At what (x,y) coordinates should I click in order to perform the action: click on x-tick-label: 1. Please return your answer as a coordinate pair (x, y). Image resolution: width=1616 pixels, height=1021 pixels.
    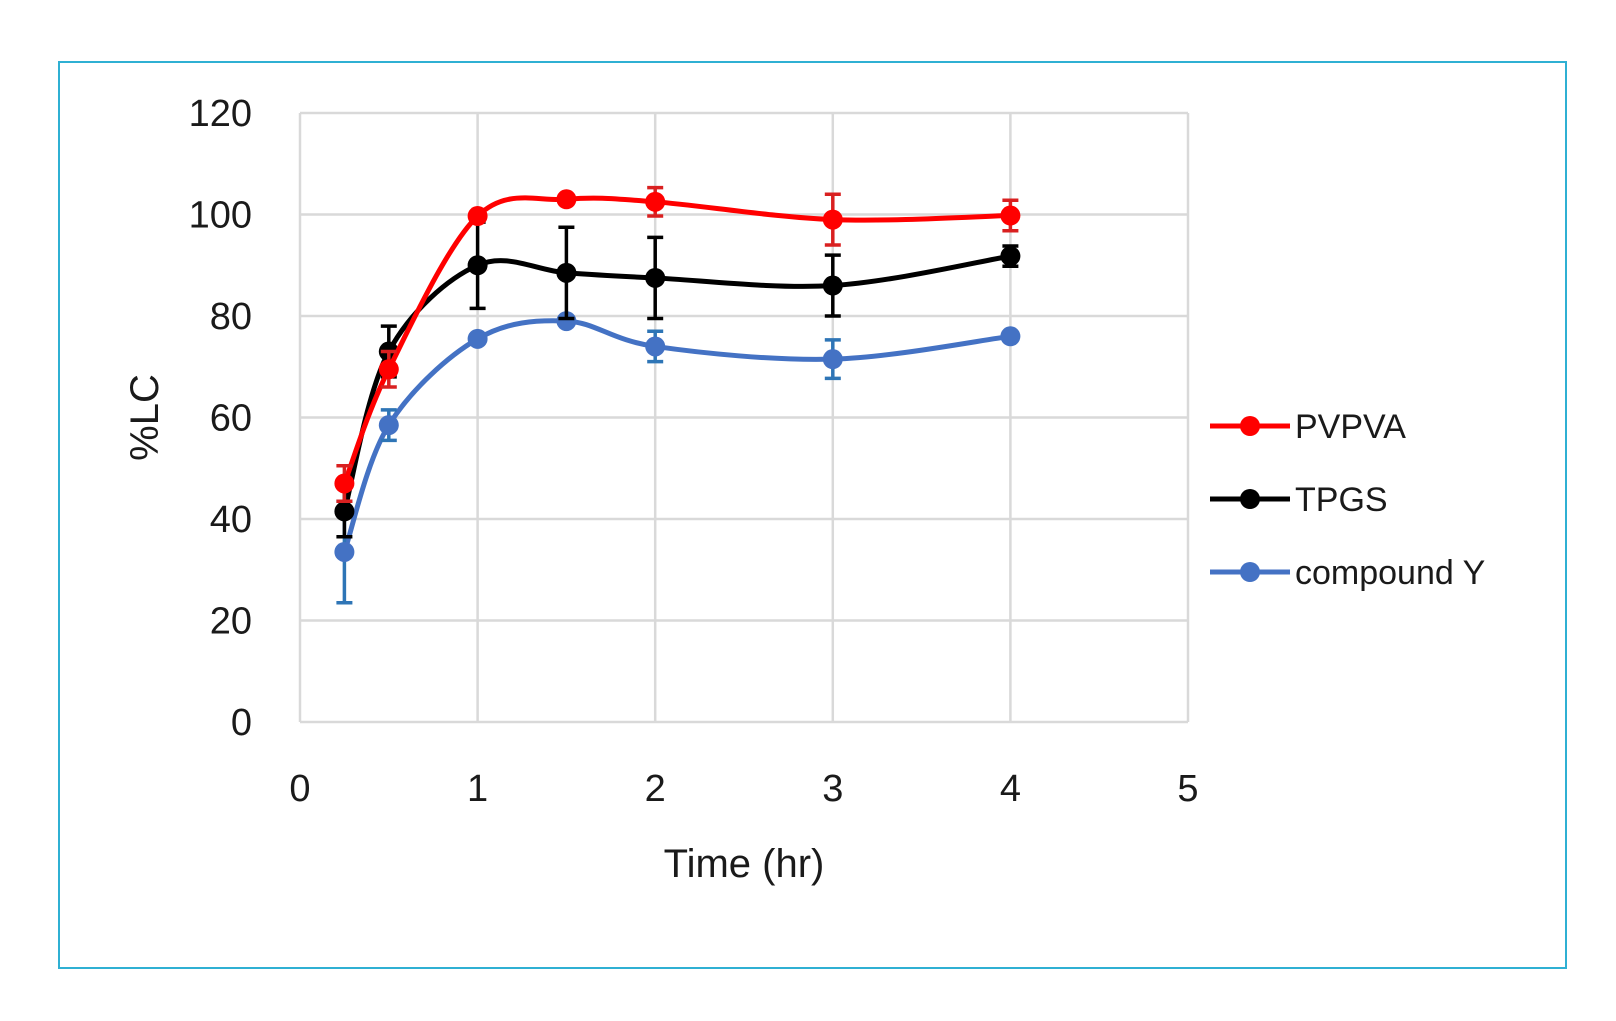
    Looking at the image, I should click on (477, 789).